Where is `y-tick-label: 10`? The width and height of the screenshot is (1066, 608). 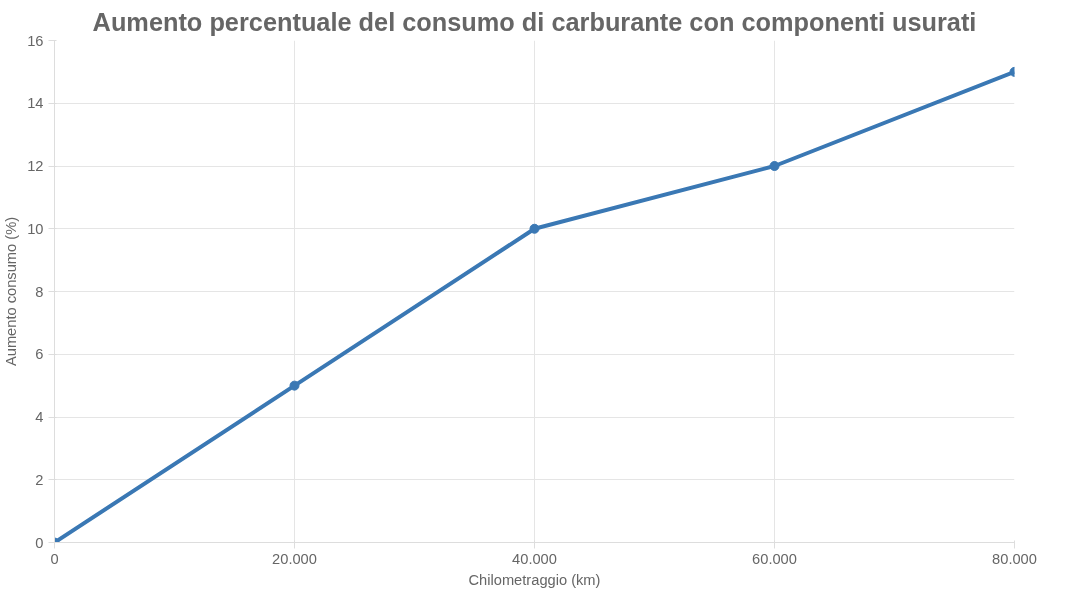 y-tick-label: 10 is located at coordinates (35, 228).